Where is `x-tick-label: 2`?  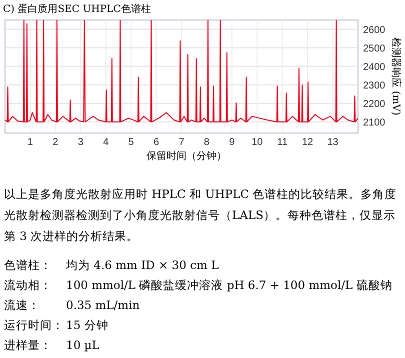
x-tick-label: 2 is located at coordinates (55, 142).